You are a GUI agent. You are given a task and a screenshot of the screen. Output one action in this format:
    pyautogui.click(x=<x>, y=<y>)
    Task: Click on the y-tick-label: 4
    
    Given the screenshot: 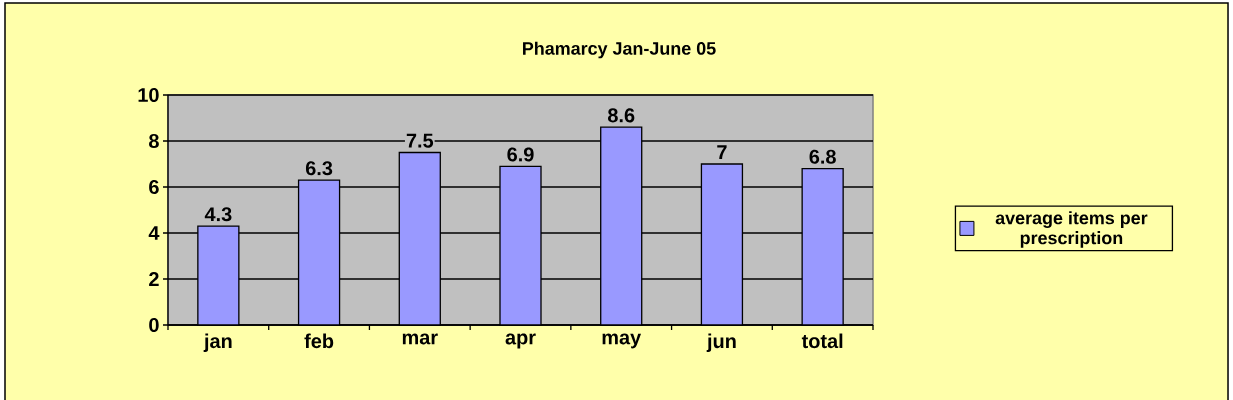 What is the action you would take?
    pyautogui.click(x=154, y=233)
    